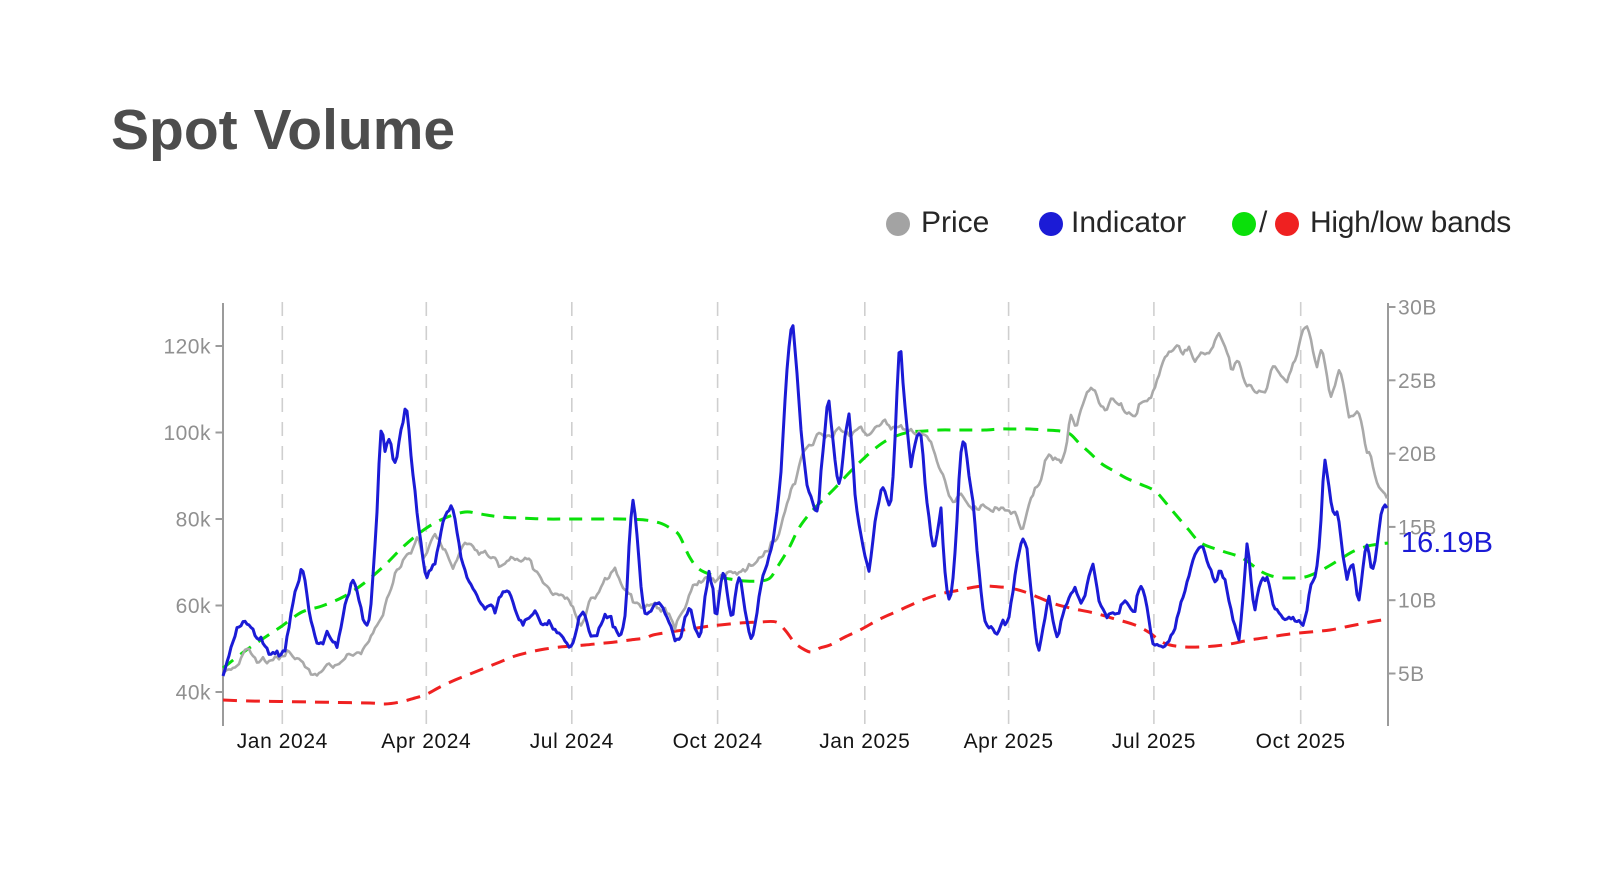 This screenshot has width=1624, height=880. What do you see at coordinates (1301, 741) in the screenshot?
I see `svg-text: Oct 2025` at bounding box center [1301, 741].